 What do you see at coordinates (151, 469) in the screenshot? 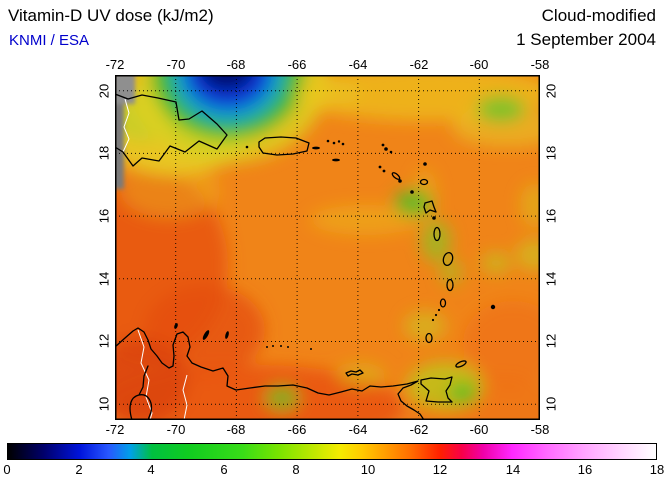
I see `colorbar-tick: 4` at bounding box center [151, 469].